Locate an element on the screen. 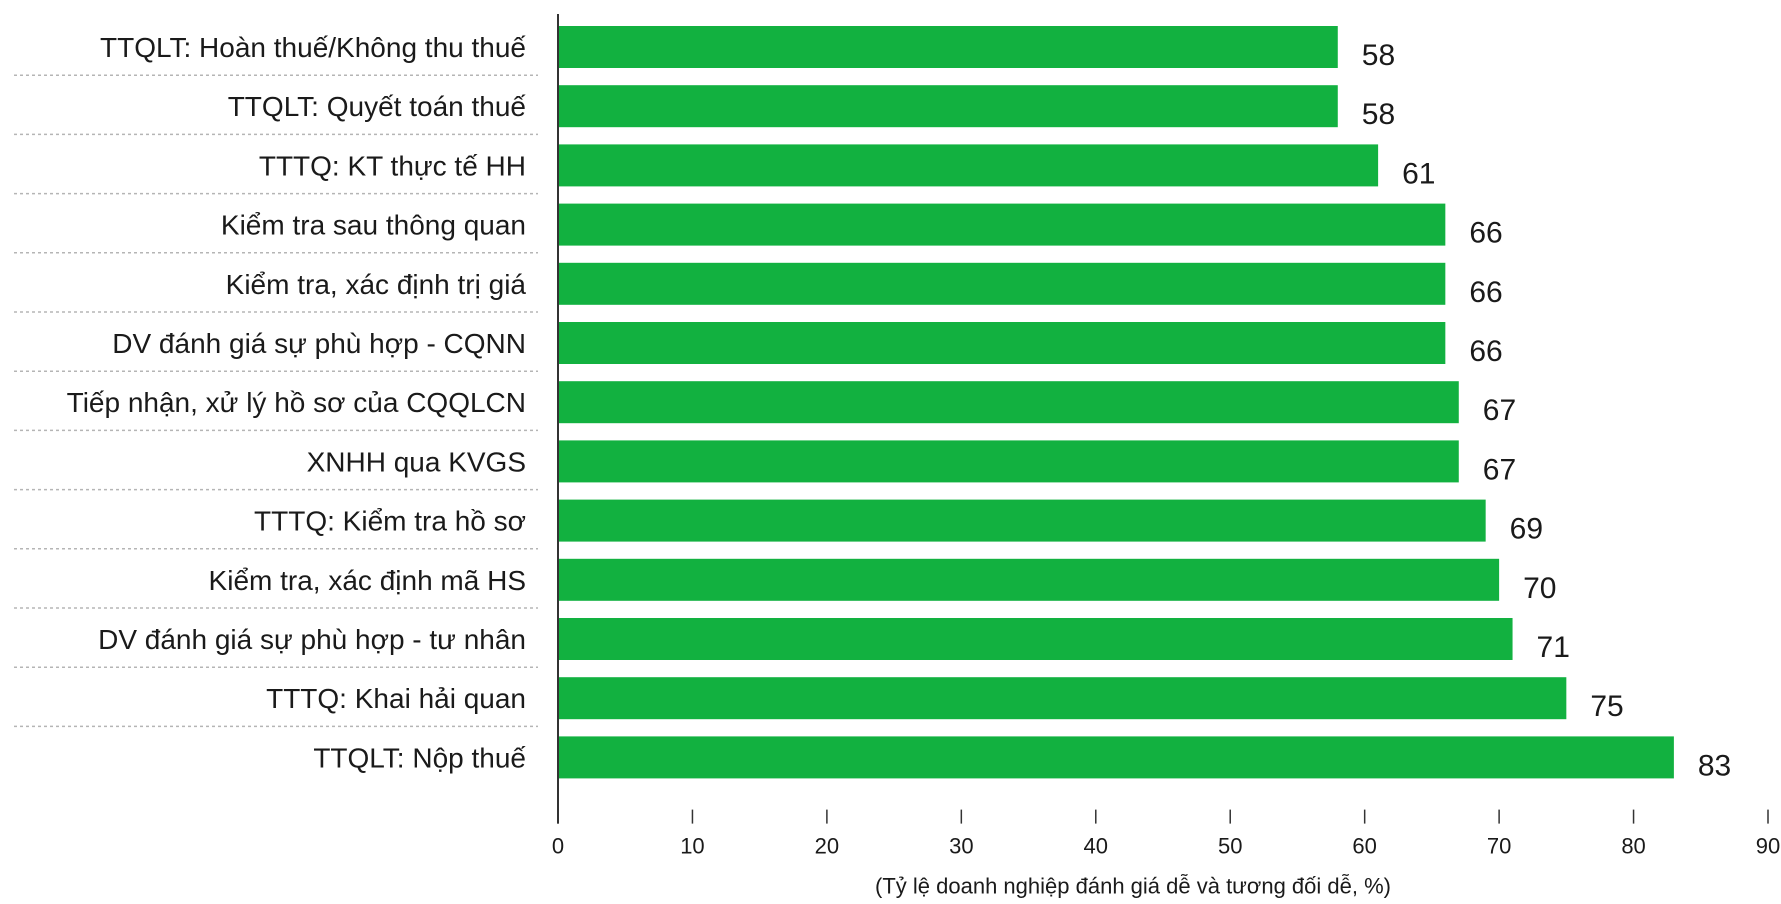 This screenshot has width=1781, height=904. category-label: TTQLT: Hoàn thuế/Không thu thuế is located at coordinates (313, 47).